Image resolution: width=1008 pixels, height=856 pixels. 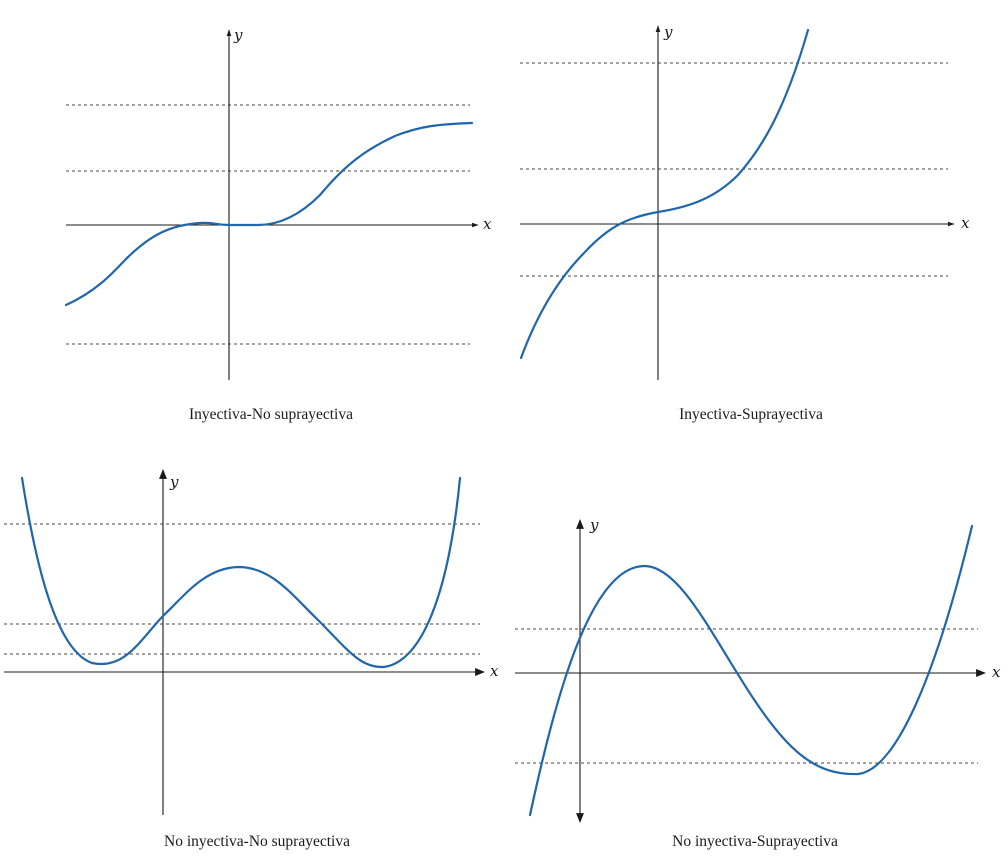 I want to click on caption: No inyectiva-Suprayectiva, so click(x=755, y=841).